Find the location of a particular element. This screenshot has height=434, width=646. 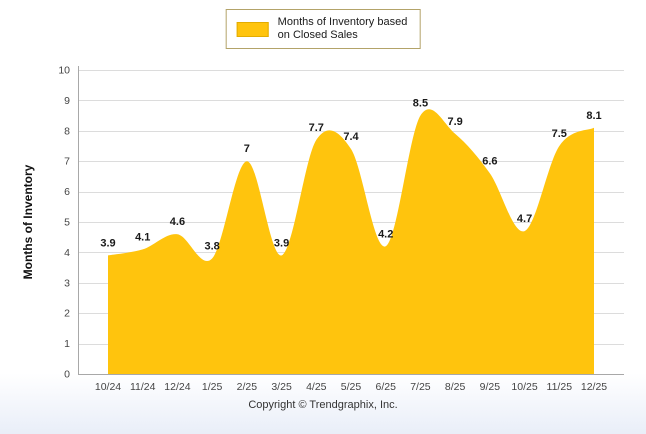

point-value-label: 4.2 is located at coordinates (385, 234).